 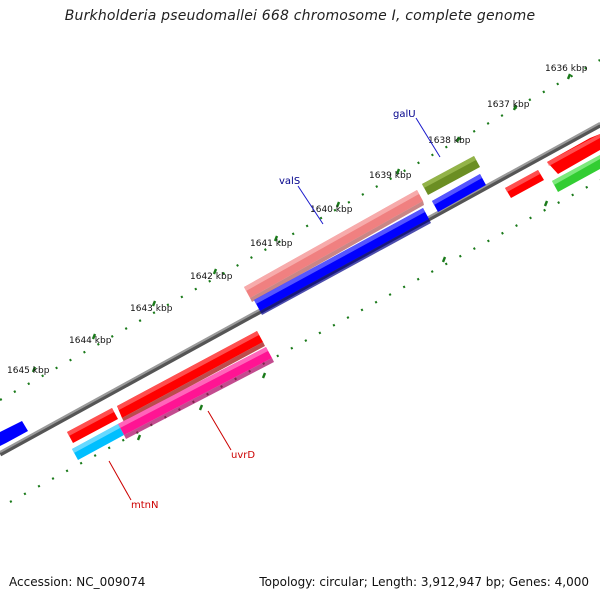 I want to click on accession-text: Accession: NC_009074, so click(x=77, y=582).